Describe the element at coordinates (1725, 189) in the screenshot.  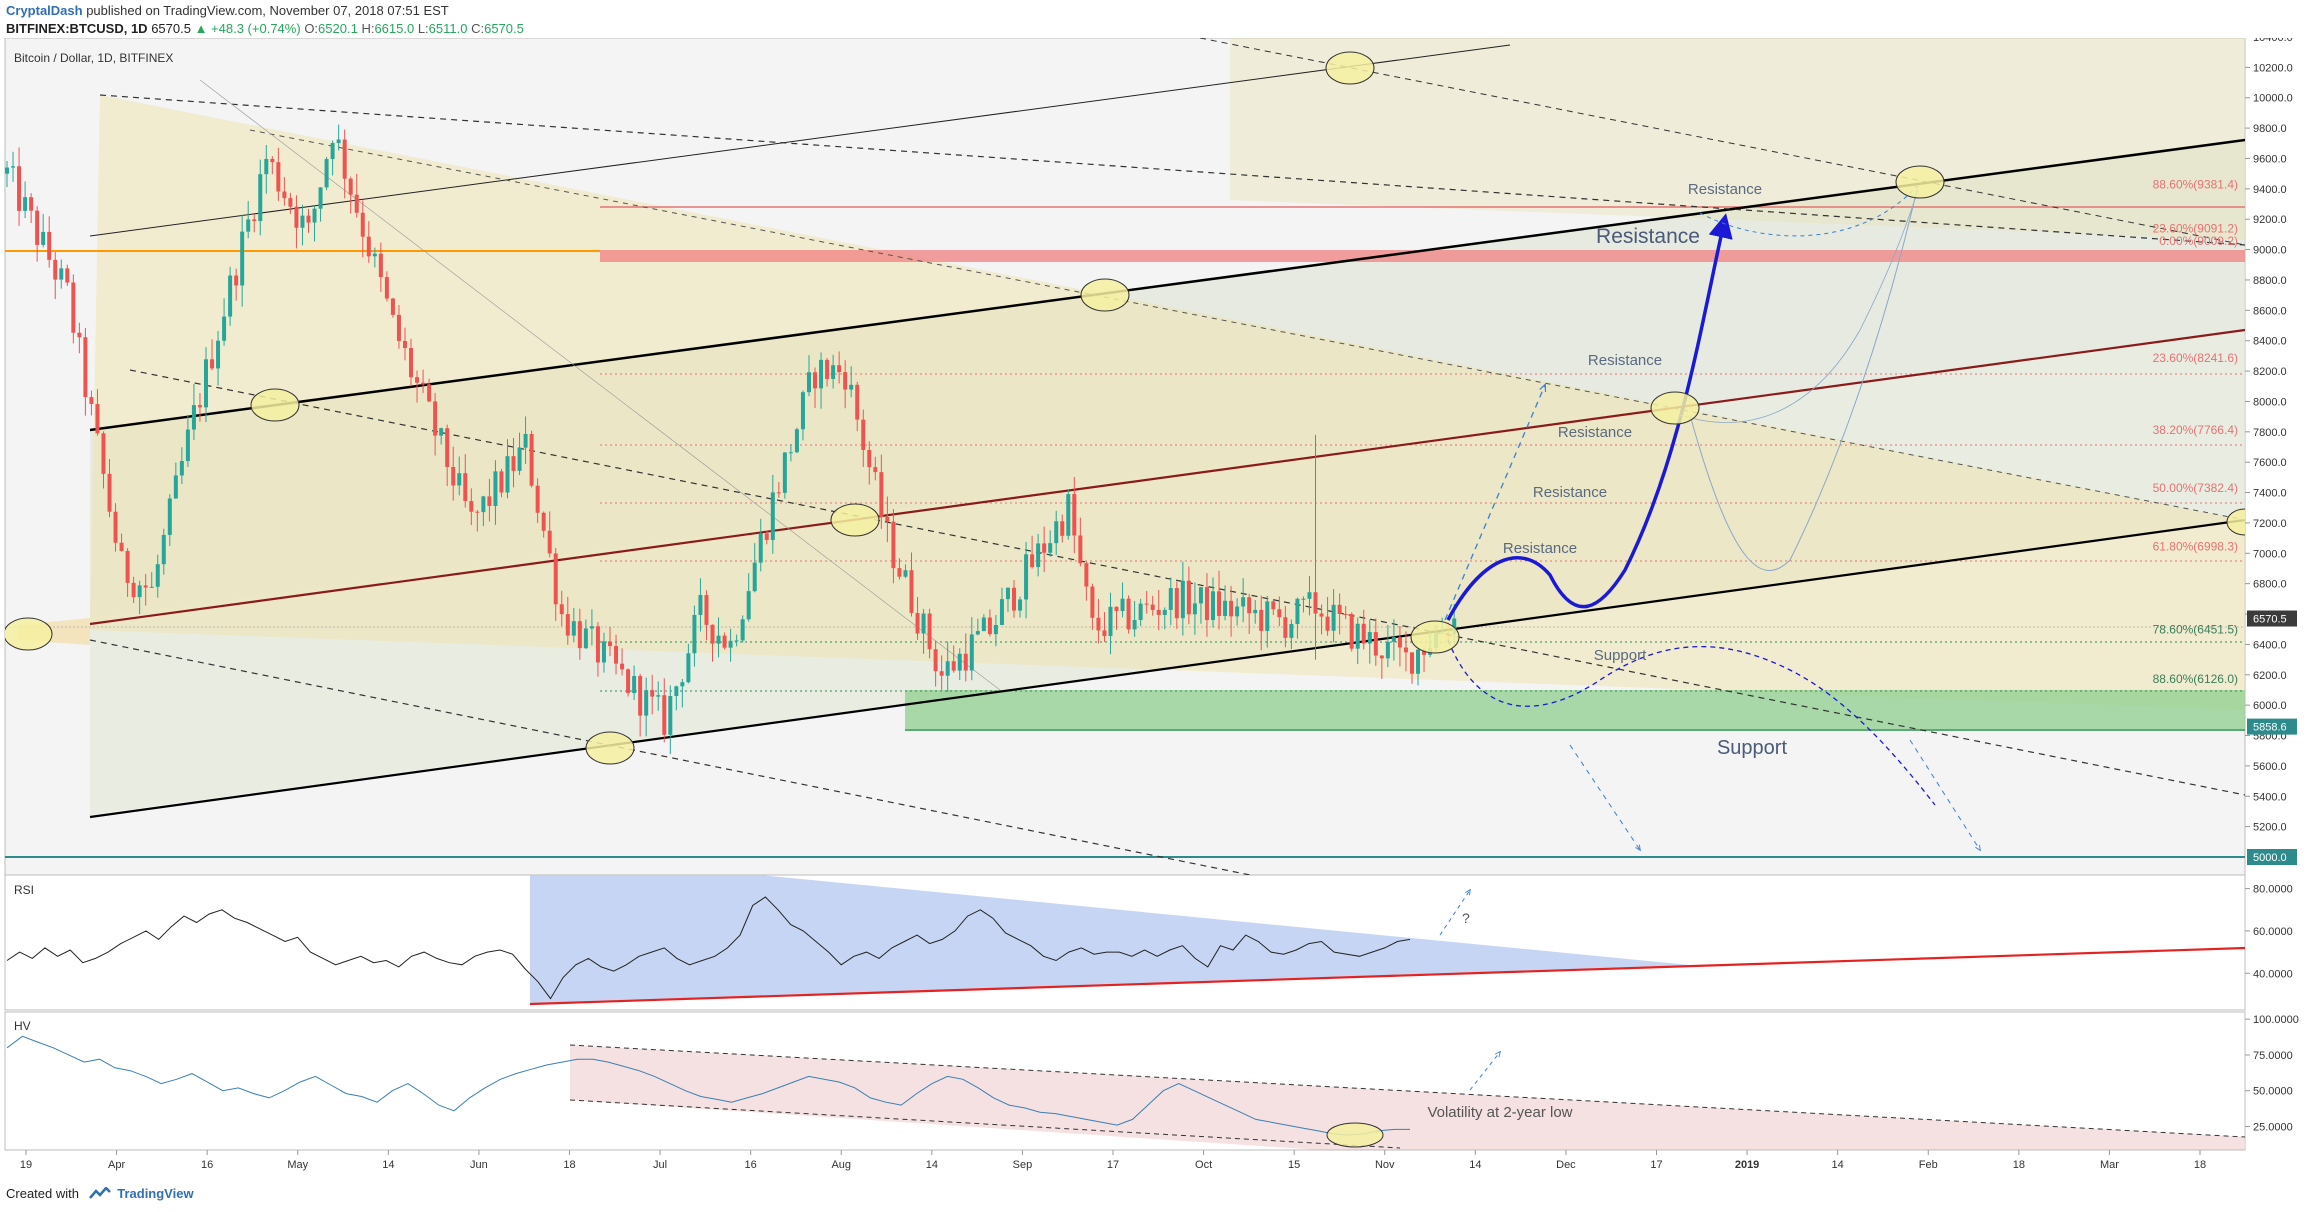
I see `resistance-label-top: Resistance` at that location.